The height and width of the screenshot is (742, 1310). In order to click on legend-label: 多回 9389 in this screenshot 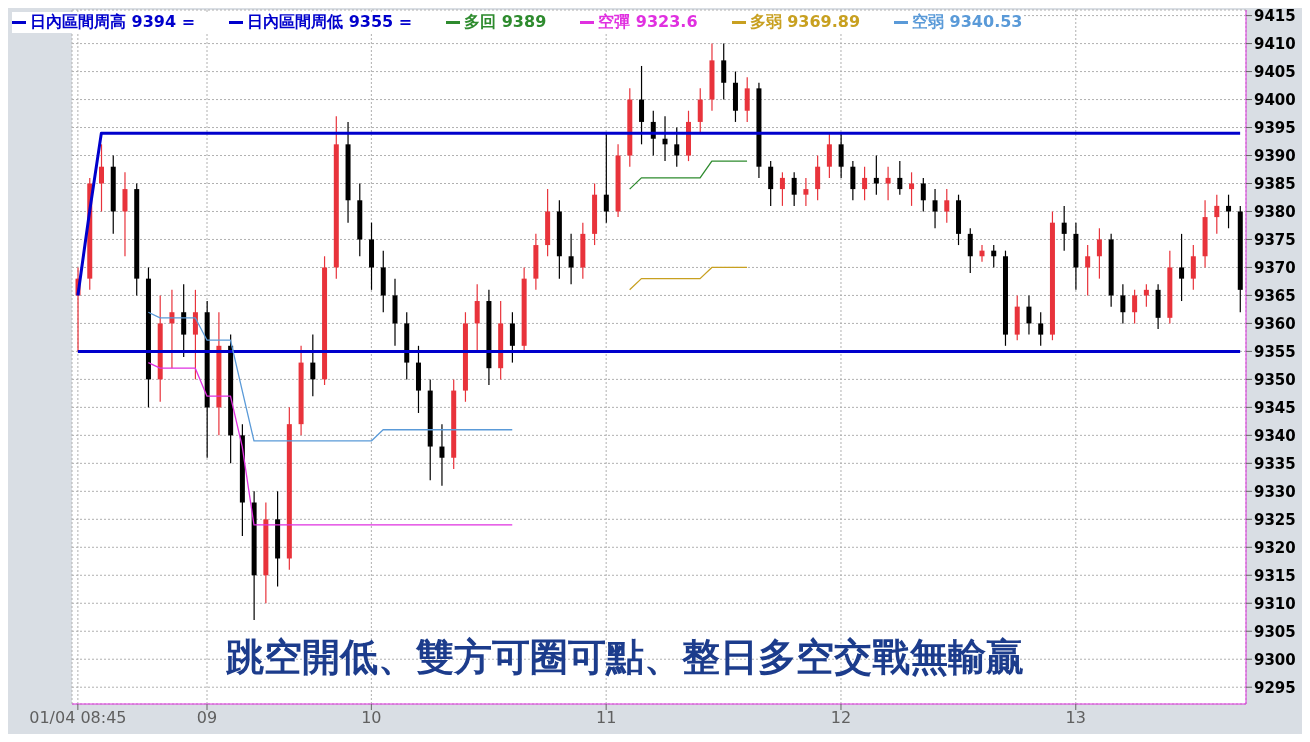, I will do `click(505, 22)`.